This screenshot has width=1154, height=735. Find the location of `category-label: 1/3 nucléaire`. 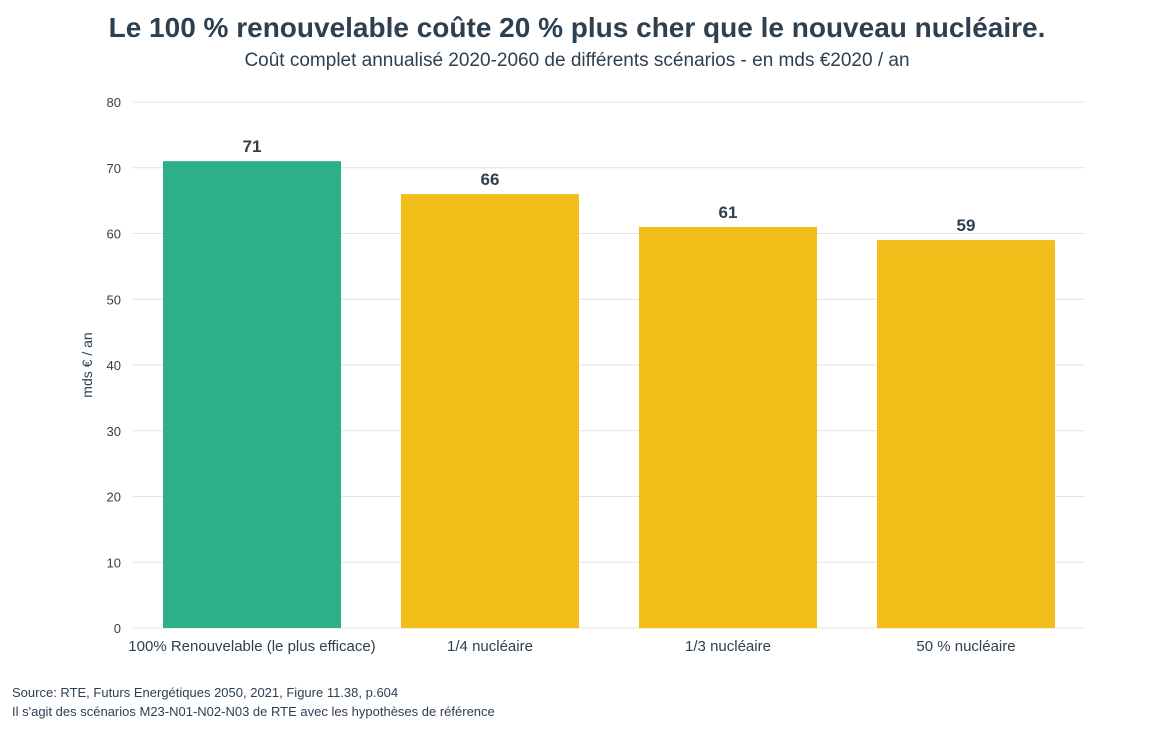

category-label: 1/3 nucléaire is located at coordinates (728, 646).